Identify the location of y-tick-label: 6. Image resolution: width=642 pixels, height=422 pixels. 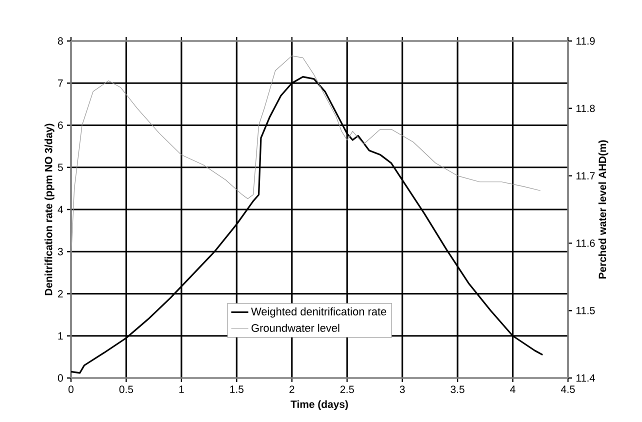
(60, 125).